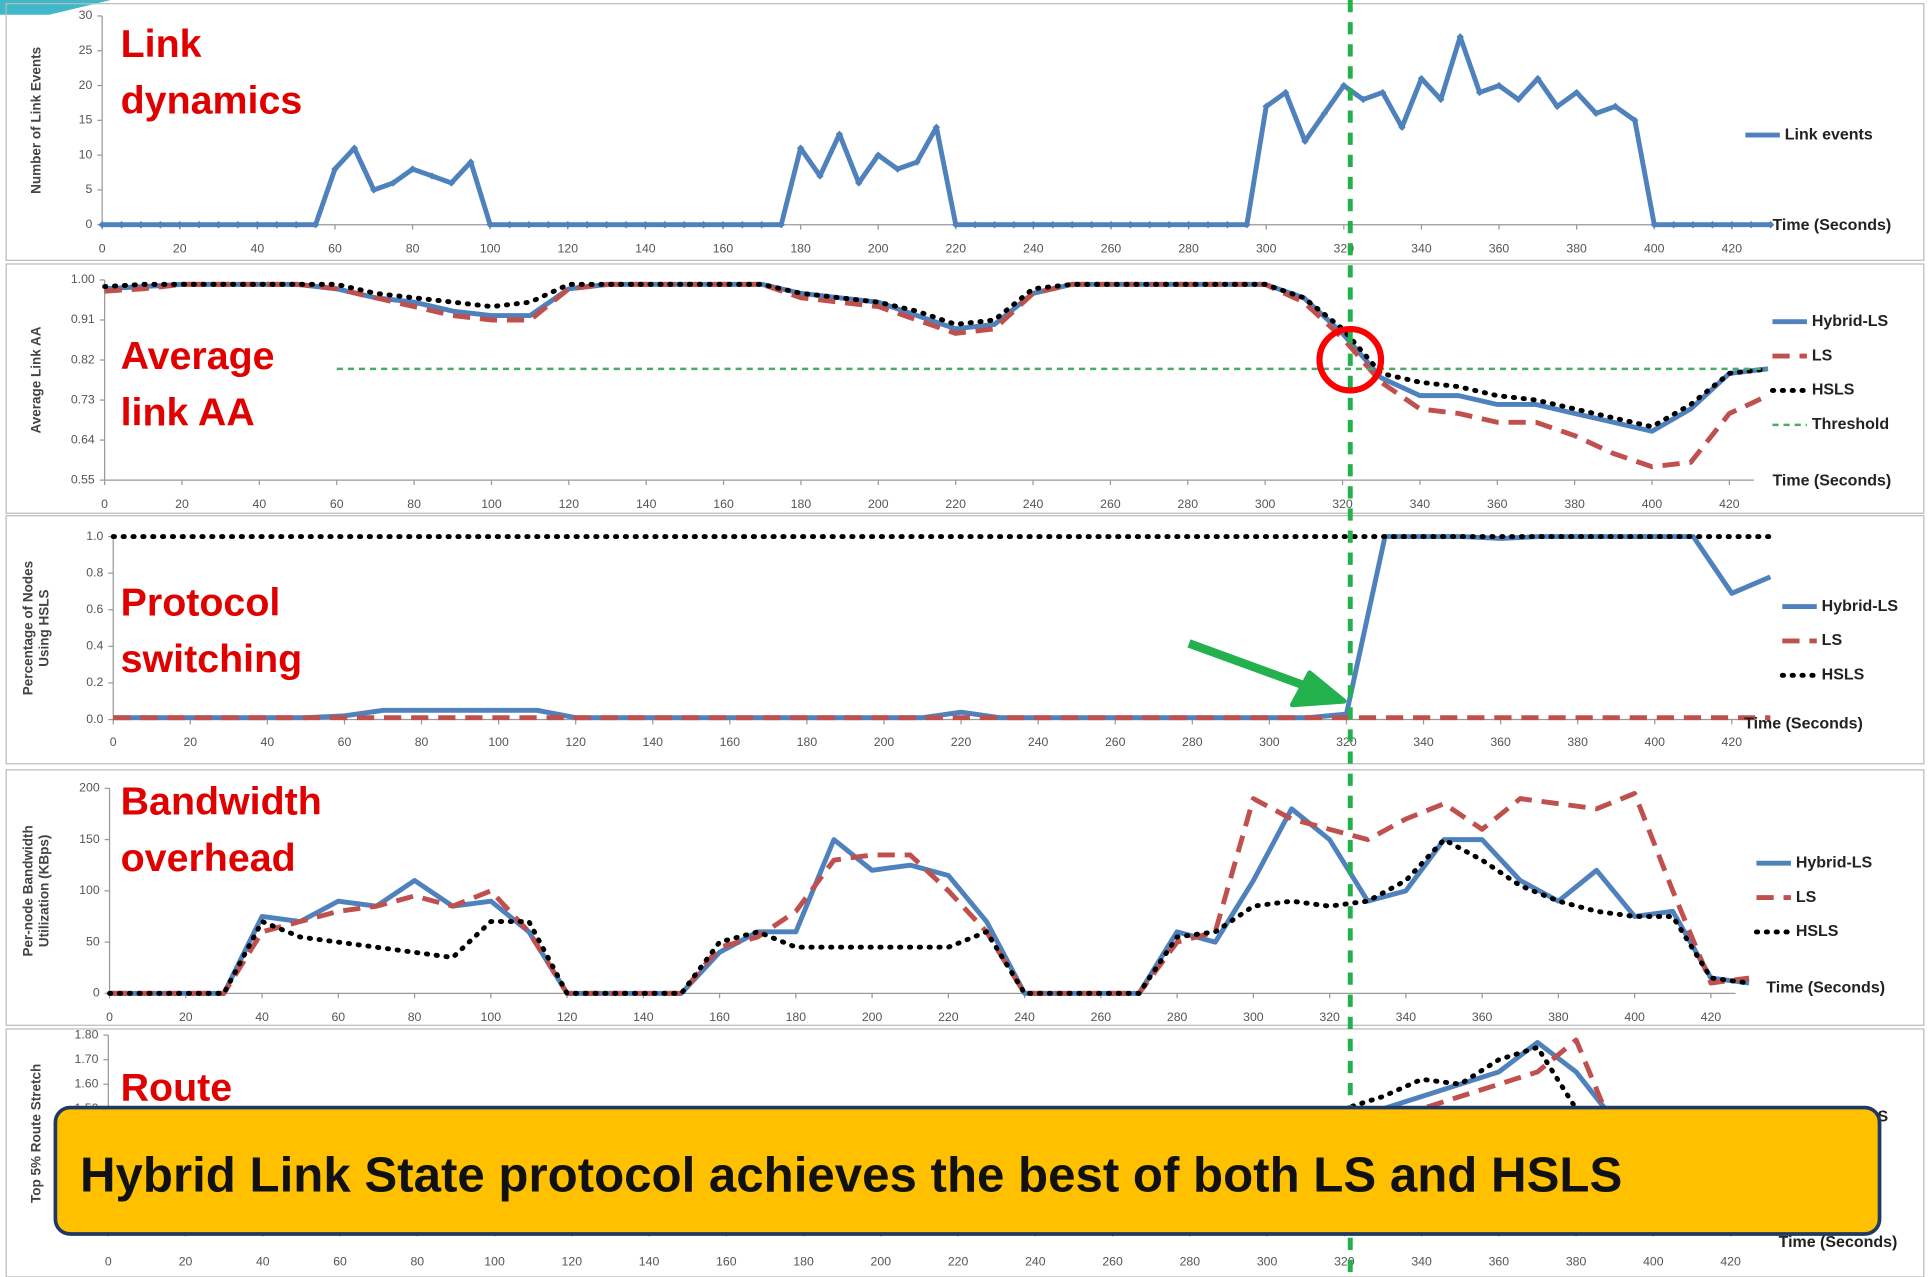 The image size is (1930, 1277). What do you see at coordinates (1850, 321) in the screenshot?
I see `legend-label: Hybrid-LS` at bounding box center [1850, 321].